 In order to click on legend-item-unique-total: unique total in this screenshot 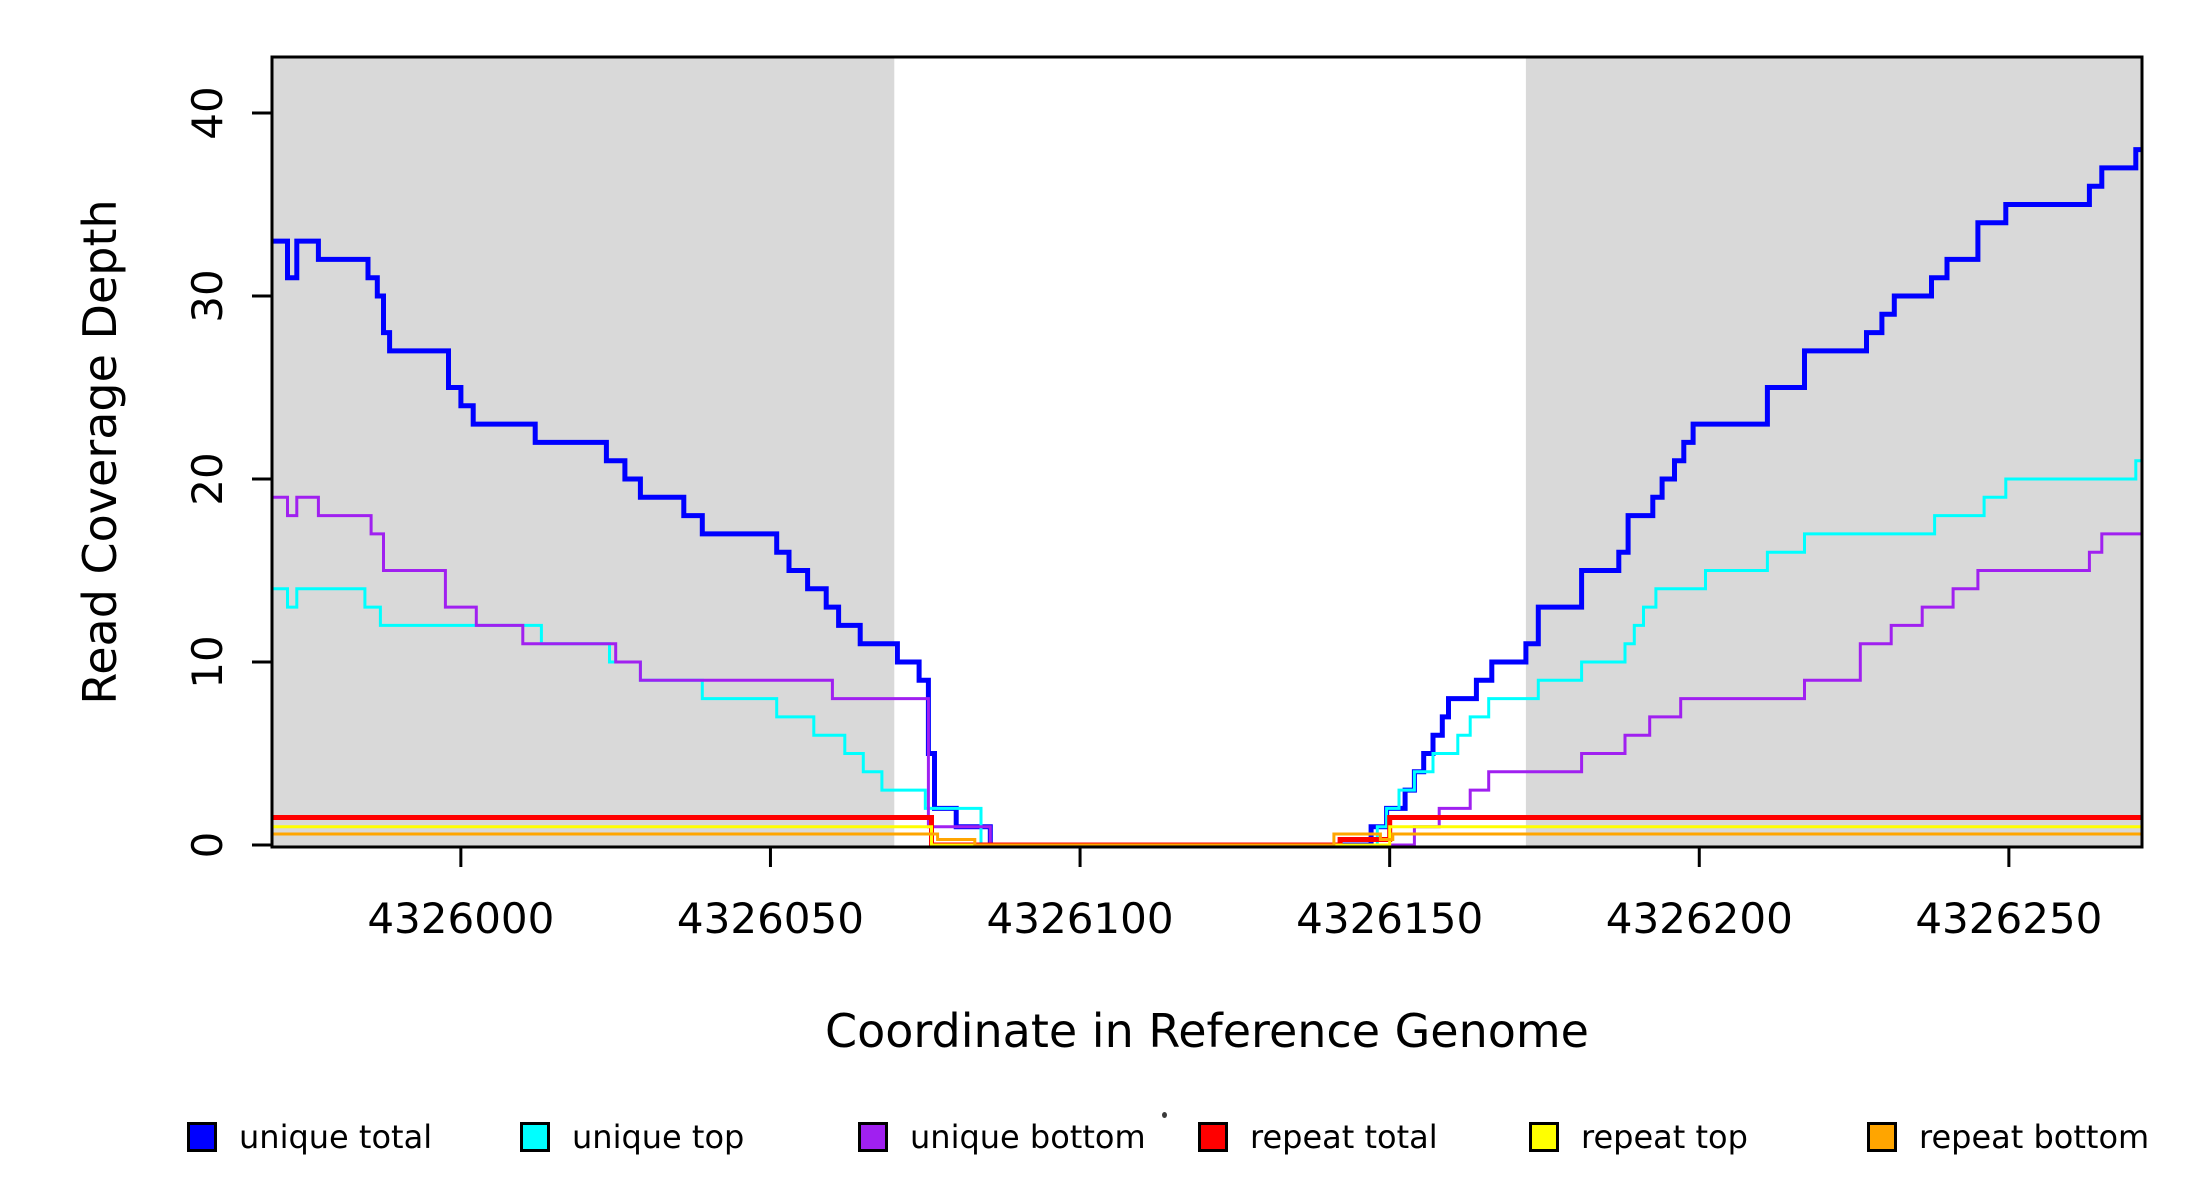, I will do `click(310, 1137)`.